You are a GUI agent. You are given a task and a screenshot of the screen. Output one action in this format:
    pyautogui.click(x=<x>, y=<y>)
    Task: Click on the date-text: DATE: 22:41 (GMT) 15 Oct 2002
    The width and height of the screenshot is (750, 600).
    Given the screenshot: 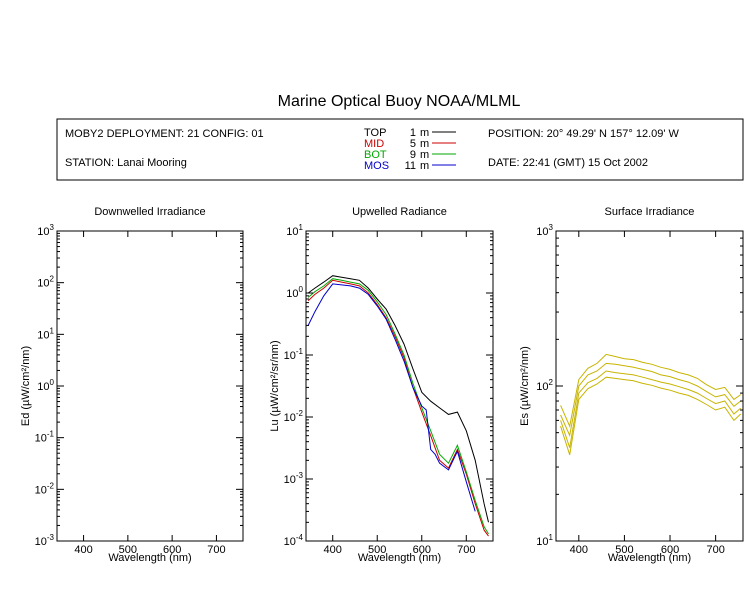 What is the action you would take?
    pyautogui.click(x=568, y=163)
    